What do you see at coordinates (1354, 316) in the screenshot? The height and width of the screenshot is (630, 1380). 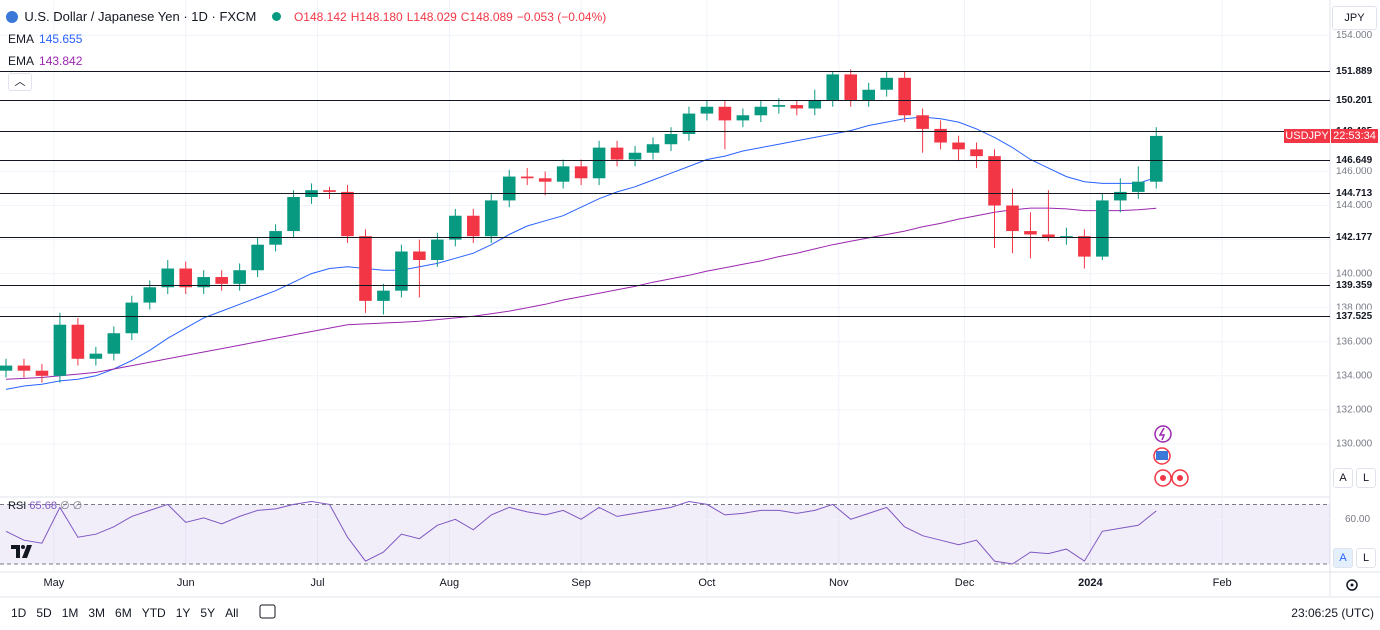 I see `level-label: 137.525` at bounding box center [1354, 316].